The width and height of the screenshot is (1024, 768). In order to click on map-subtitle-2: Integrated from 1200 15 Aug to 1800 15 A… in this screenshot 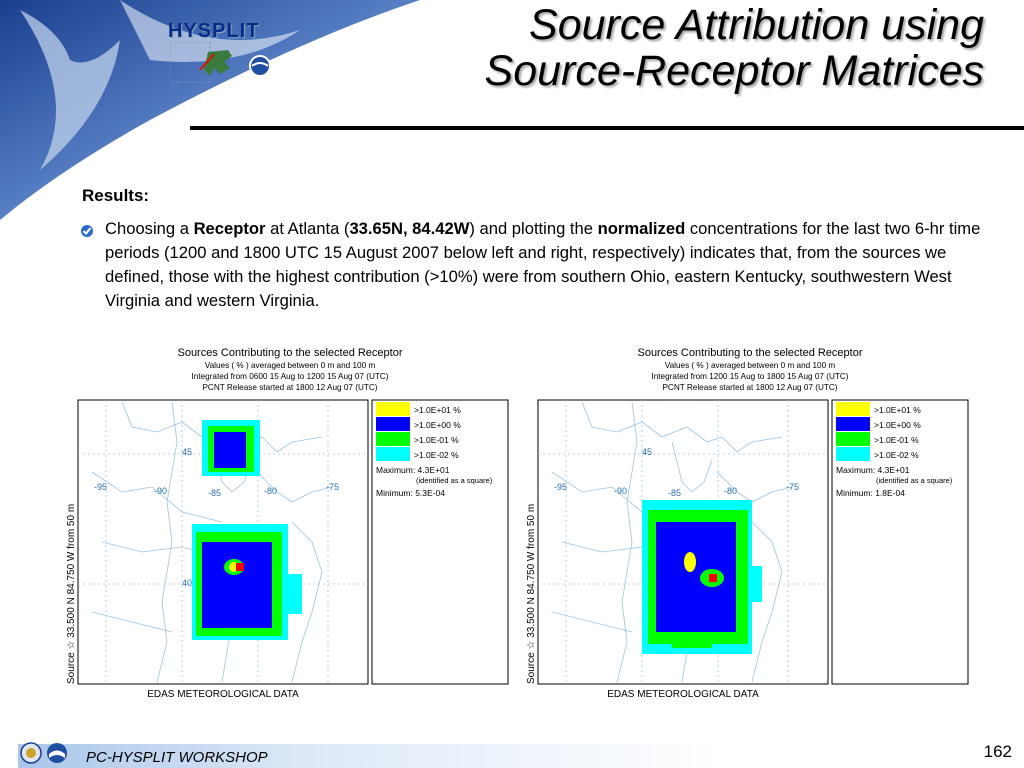, I will do `click(749, 376)`.